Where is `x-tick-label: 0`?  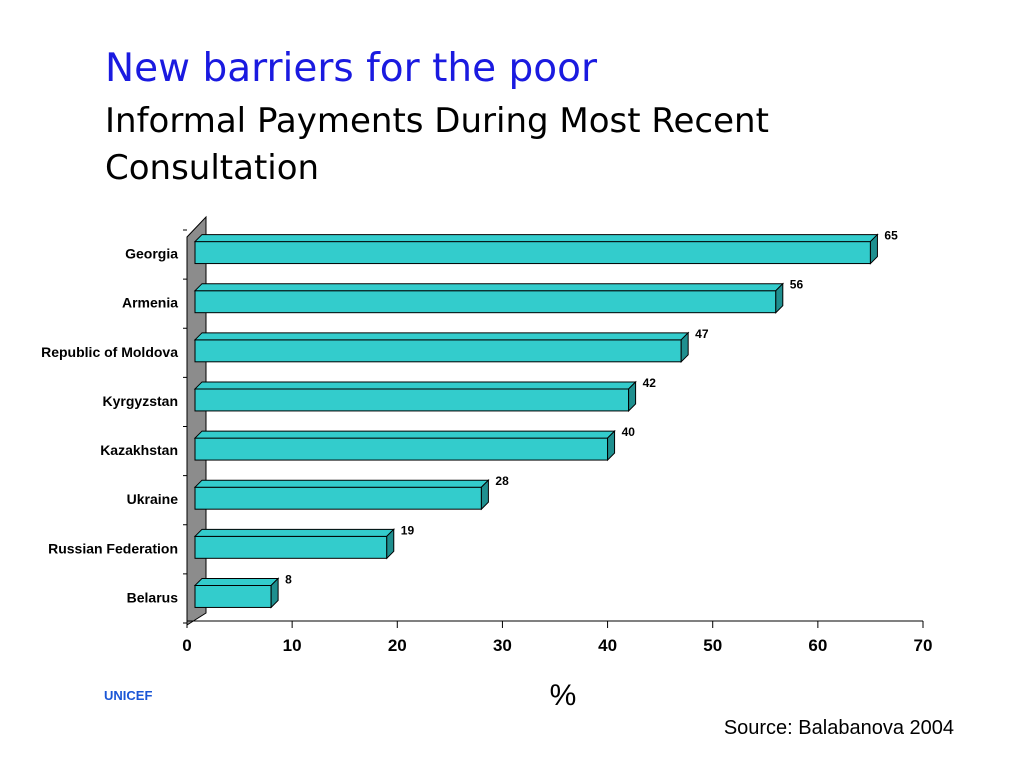 x-tick-label: 0 is located at coordinates (186, 645).